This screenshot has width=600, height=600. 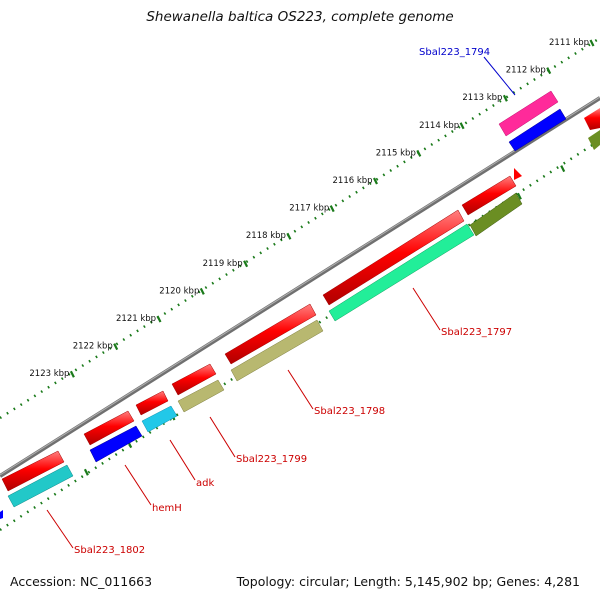 I want to click on accession-text: Accession: NC_011663, so click(x=81, y=581).